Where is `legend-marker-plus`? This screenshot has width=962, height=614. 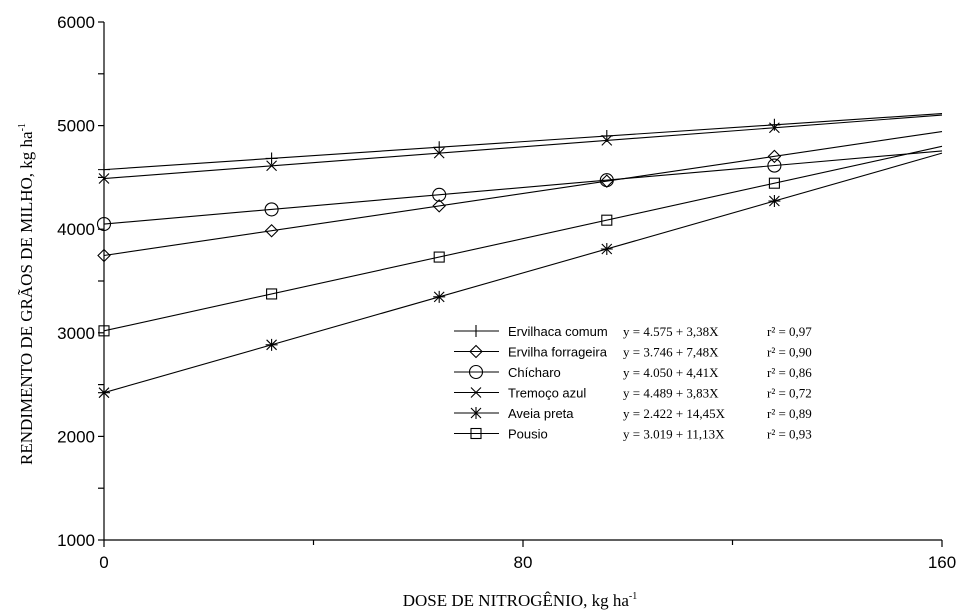 legend-marker-plus is located at coordinates (476, 331).